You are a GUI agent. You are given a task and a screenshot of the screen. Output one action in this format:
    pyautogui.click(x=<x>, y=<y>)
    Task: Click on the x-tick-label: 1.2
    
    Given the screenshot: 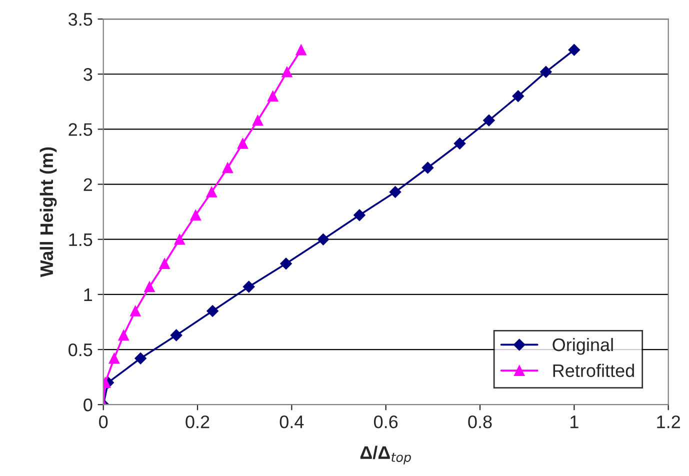 What is the action you would take?
    pyautogui.click(x=668, y=421)
    